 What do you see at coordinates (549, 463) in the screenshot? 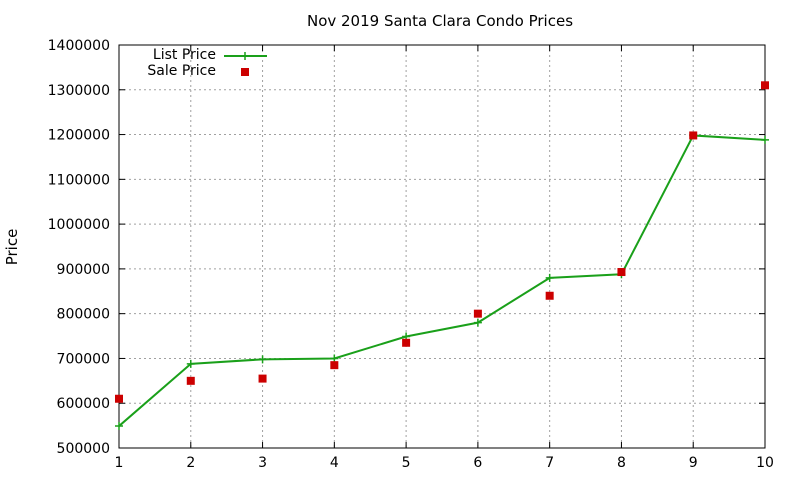
I see `x-tick-label: 7` at bounding box center [549, 463].